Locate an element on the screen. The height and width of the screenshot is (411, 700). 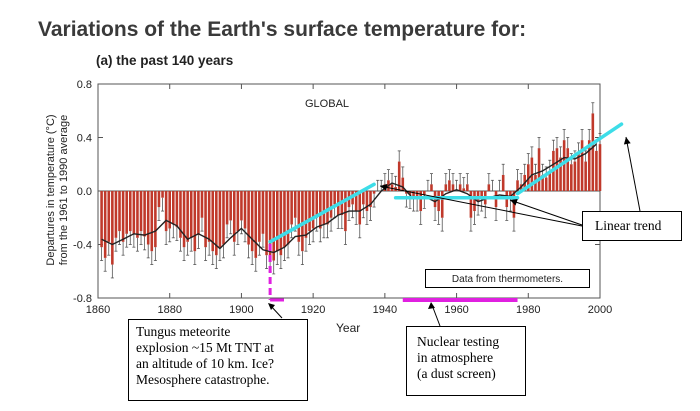
y-axis-label-1: Departures in temperature (°C) is located at coordinates (51, 189).